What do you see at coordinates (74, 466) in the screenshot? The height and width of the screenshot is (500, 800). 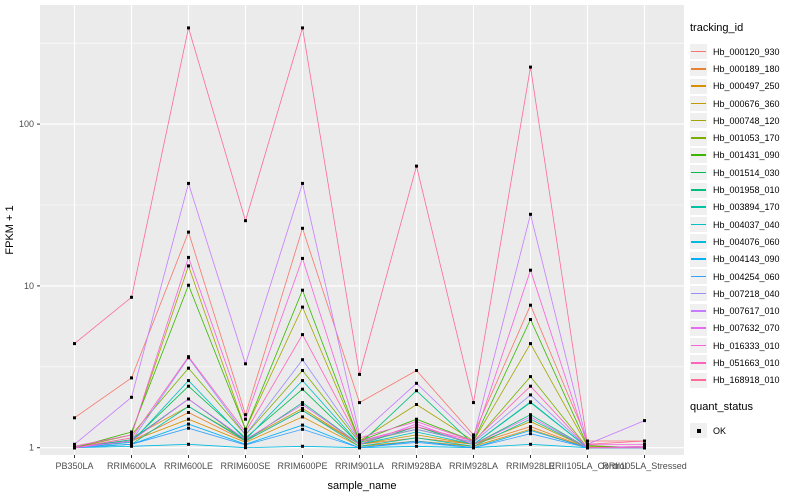 I see `x-tick-label: PB350LA` at bounding box center [74, 466].